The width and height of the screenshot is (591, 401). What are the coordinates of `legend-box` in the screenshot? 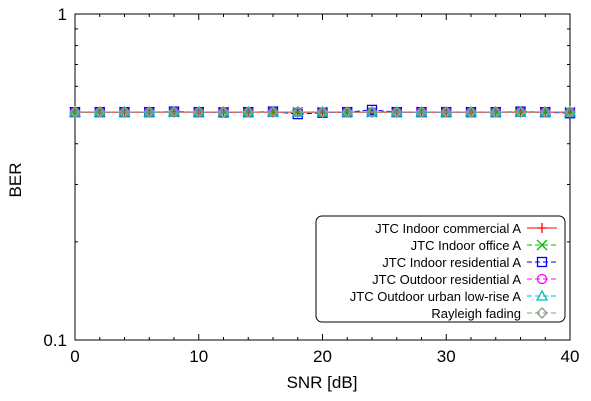 It's located at (440, 269).